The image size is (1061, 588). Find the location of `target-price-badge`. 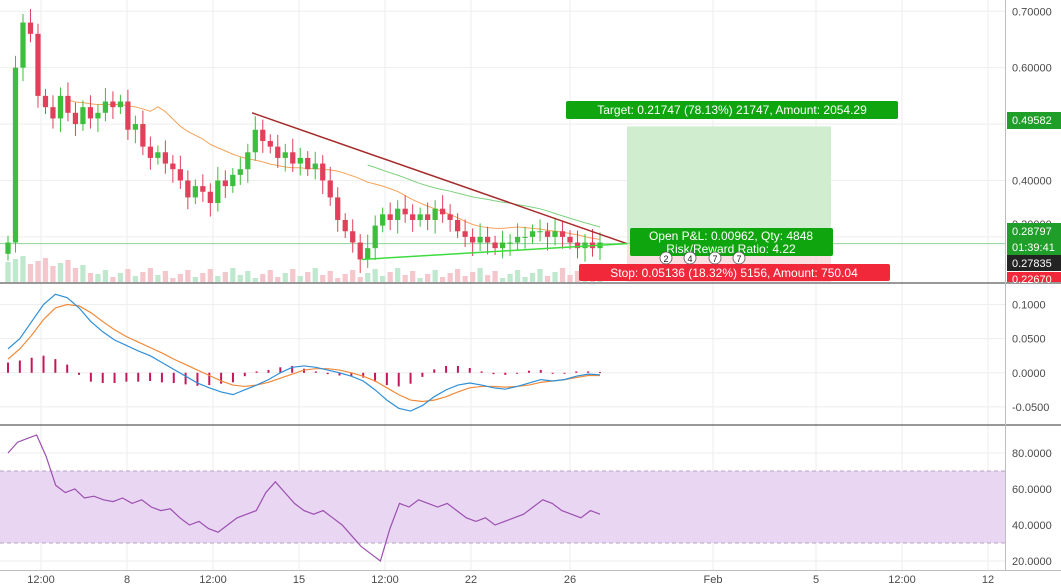

target-price-badge is located at coordinates (1034, 120).